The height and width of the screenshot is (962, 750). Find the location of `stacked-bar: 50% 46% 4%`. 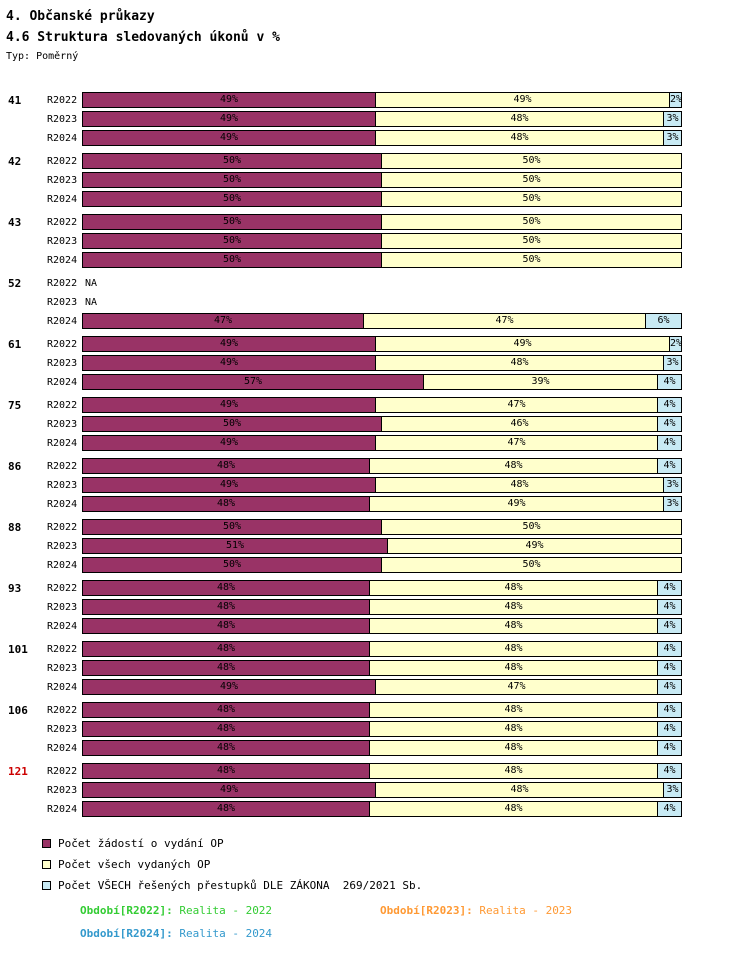

stacked-bar: 50% 46% 4% is located at coordinates (382, 424).